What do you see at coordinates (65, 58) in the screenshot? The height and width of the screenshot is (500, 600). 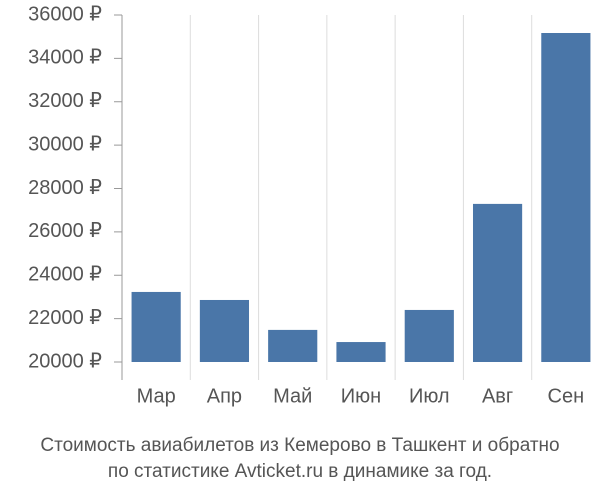 I see `y-tick-label: 34000 ₽` at bounding box center [65, 58].